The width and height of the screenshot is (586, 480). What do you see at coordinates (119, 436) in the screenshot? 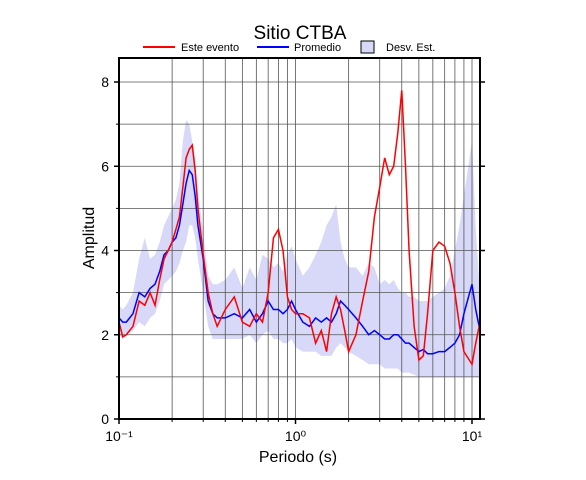
I see `x-tick-label: 10⁻¹` at bounding box center [119, 436].